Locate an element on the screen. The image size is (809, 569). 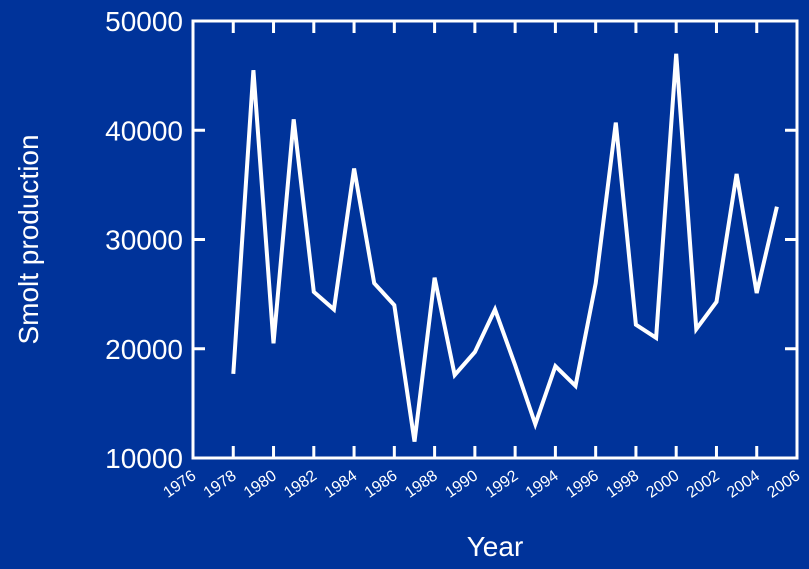
y-tick-label: 50000 is located at coordinates (144, 21).